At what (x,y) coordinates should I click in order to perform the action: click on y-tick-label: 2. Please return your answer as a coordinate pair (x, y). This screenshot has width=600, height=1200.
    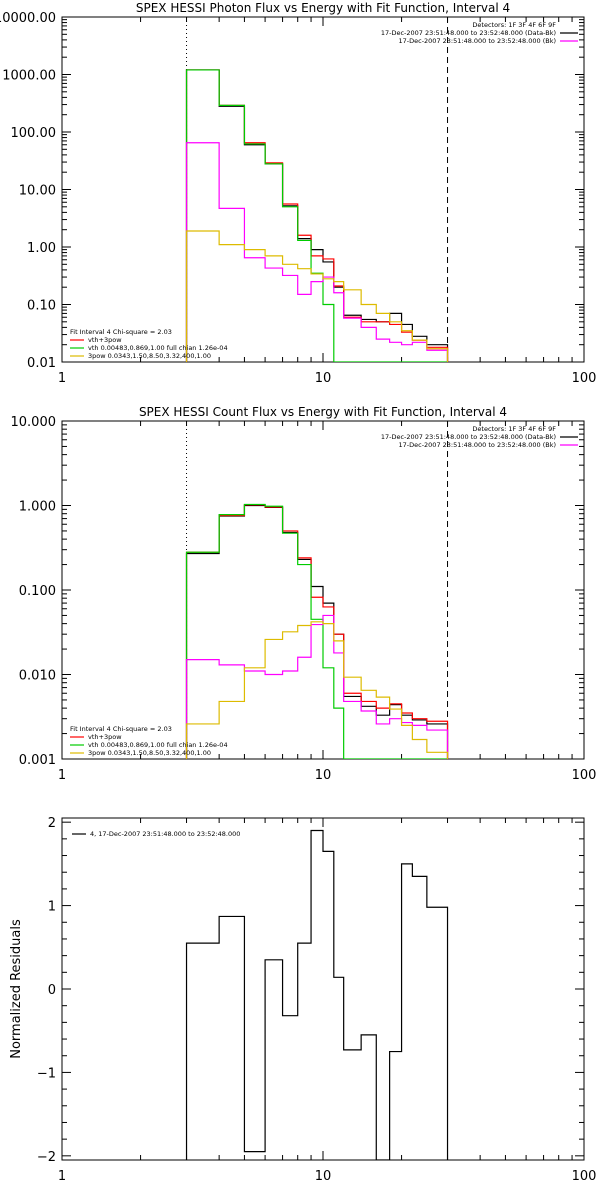
    Looking at the image, I should click on (52, 823).